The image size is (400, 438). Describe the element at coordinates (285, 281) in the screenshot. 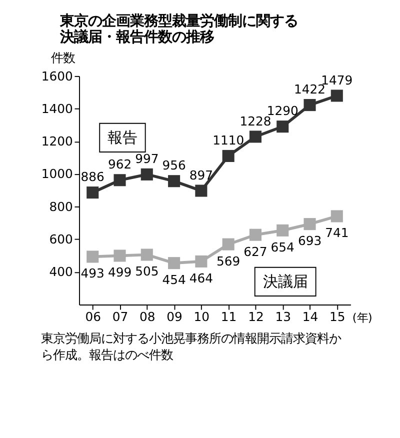

I see `text: 決議届` at that location.